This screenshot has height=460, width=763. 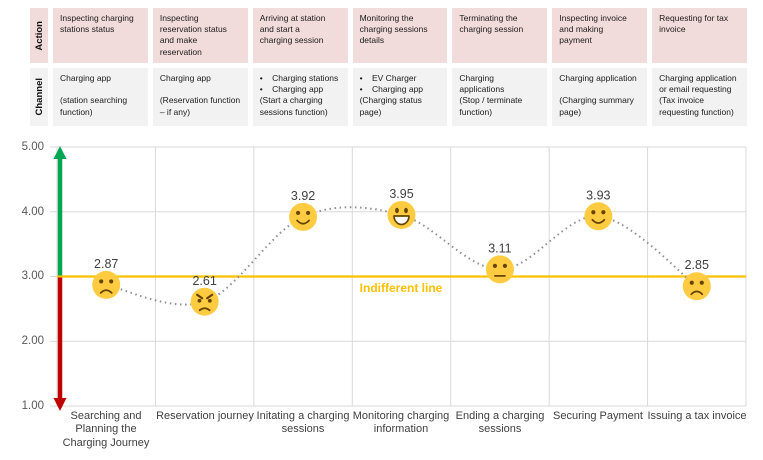 What do you see at coordinates (401, 423) in the screenshot?
I see `x-axis-label: Monitoring charging information` at bounding box center [401, 423].